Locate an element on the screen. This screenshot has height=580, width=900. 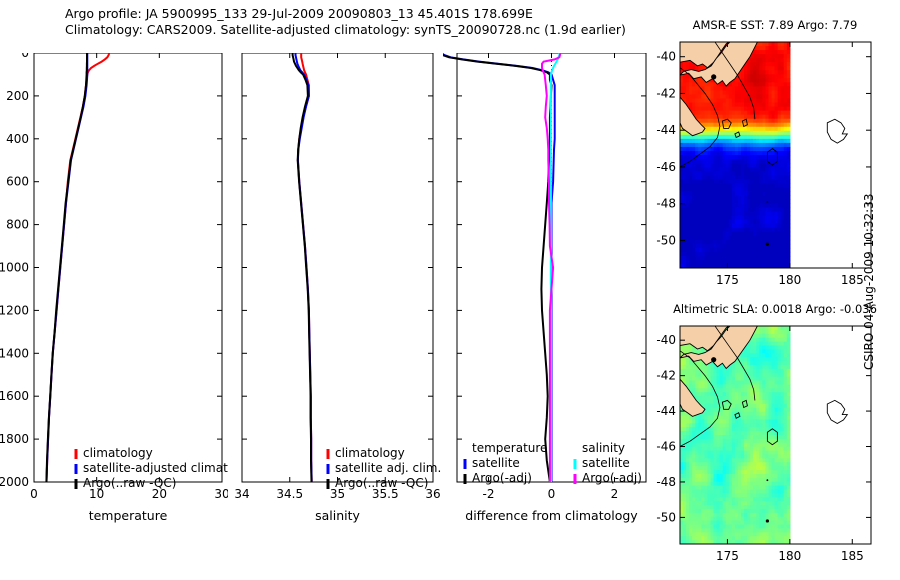
x-axis-label: salinity is located at coordinates (337, 515).